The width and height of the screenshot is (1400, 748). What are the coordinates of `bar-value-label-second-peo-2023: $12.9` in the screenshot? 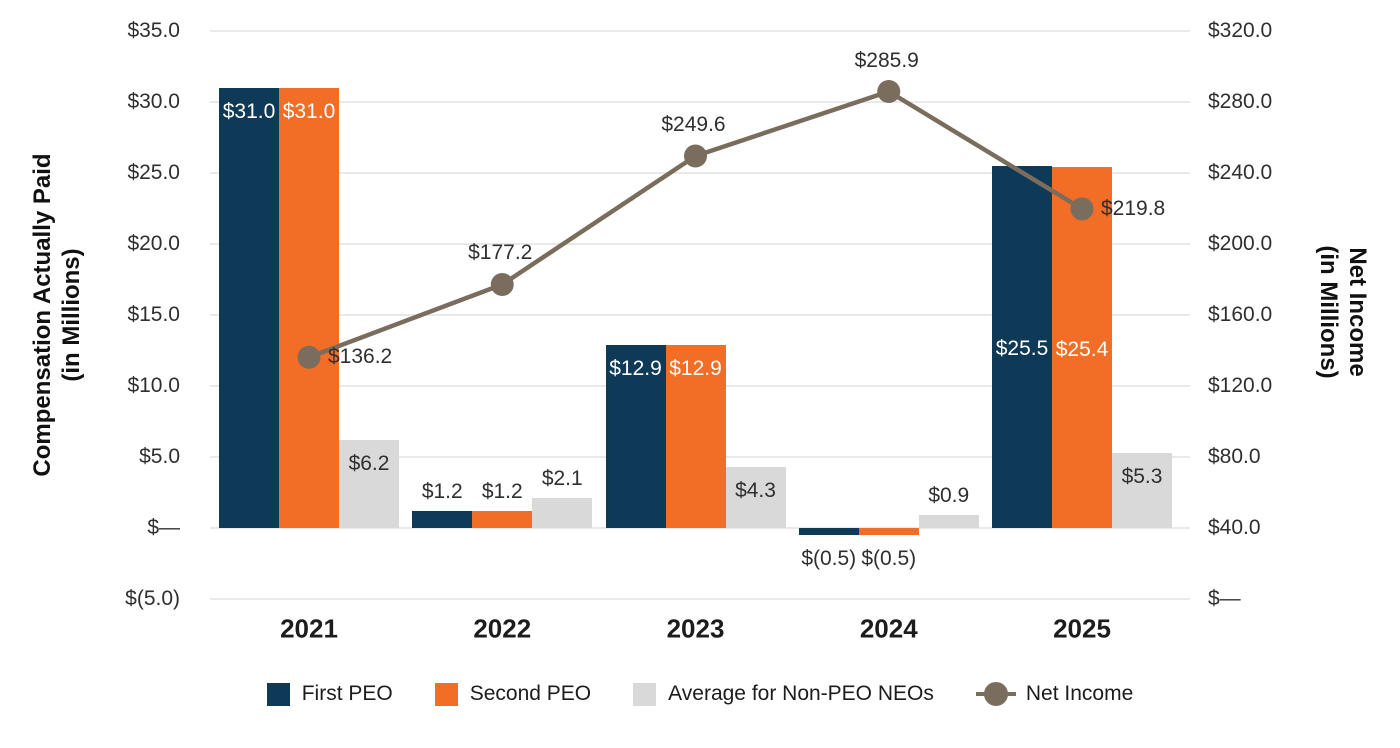 It's located at (695, 368).